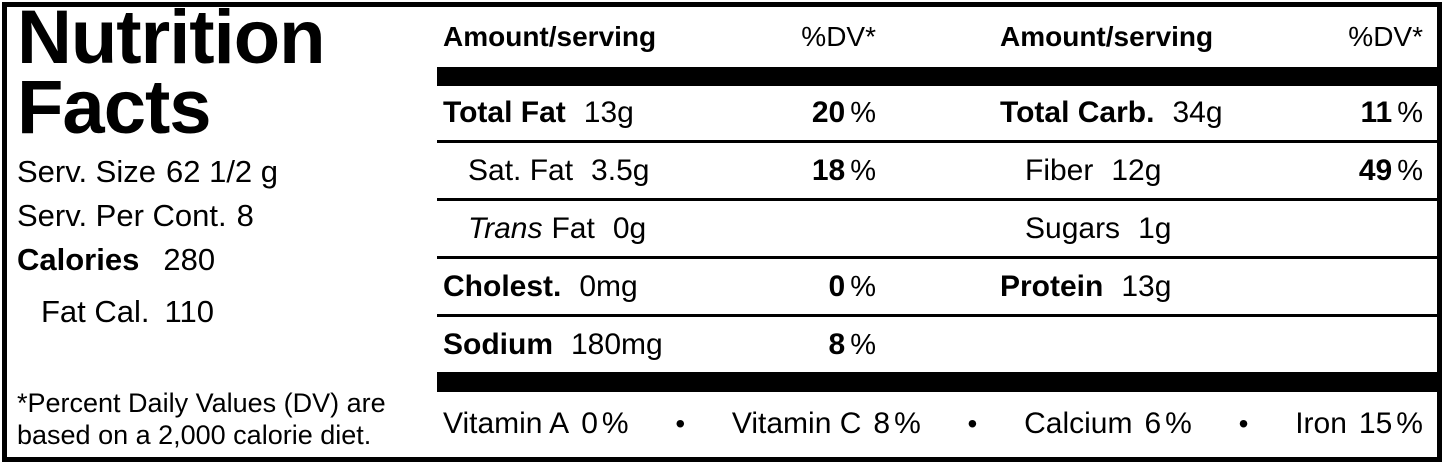 The height and width of the screenshot is (465, 1445). I want to click on nutrient-name: Sugars, so click(1073, 228).